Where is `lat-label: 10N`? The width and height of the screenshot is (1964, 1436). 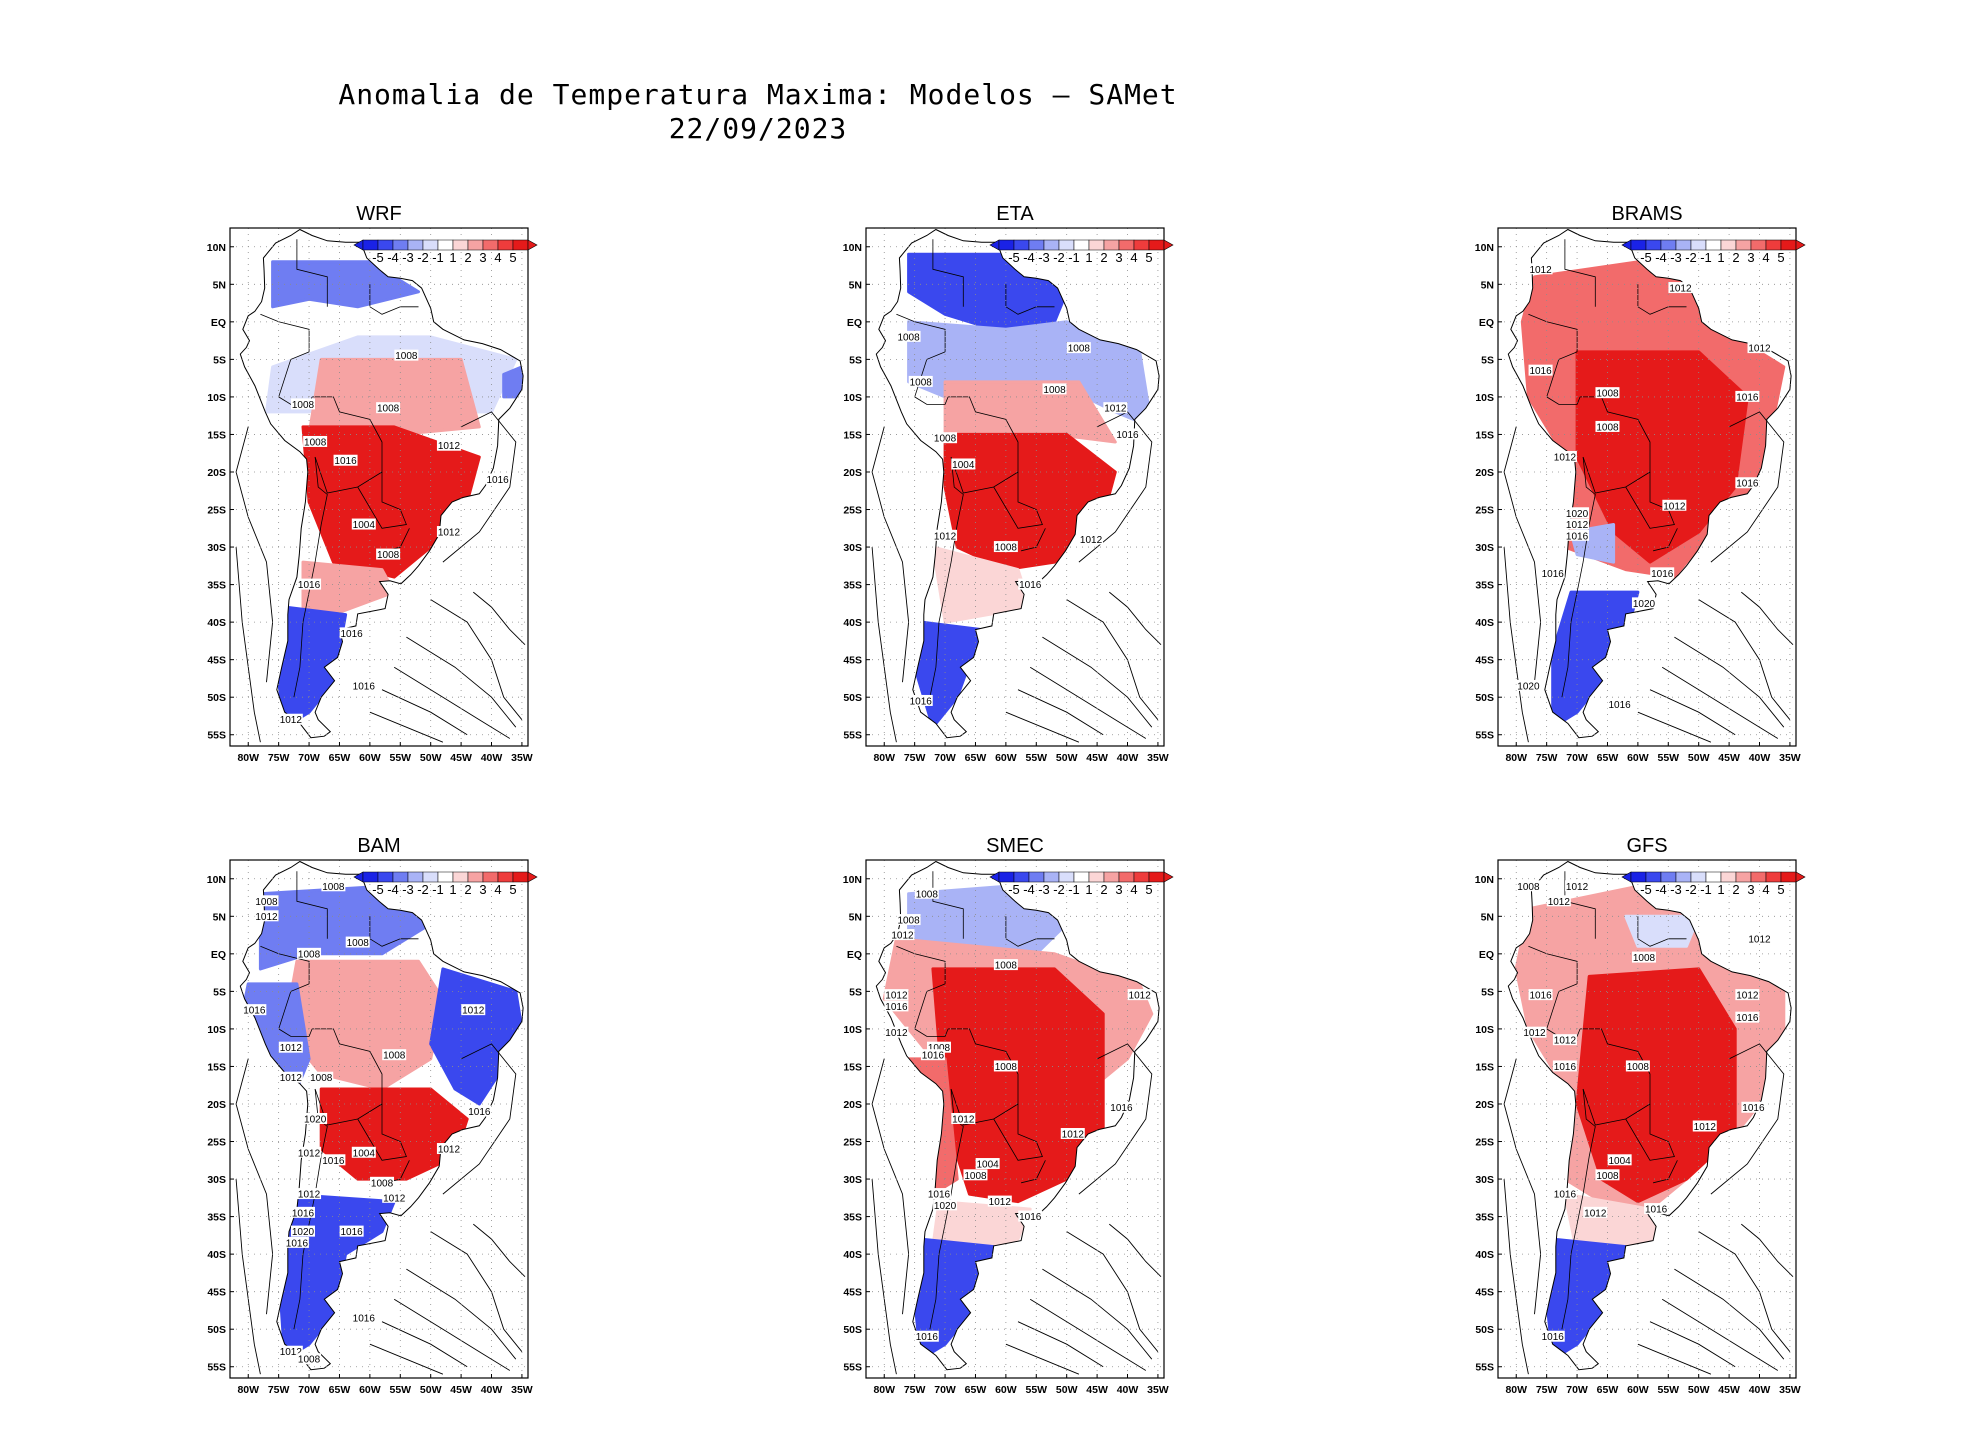
lat-label: 10N is located at coordinates (216, 248).